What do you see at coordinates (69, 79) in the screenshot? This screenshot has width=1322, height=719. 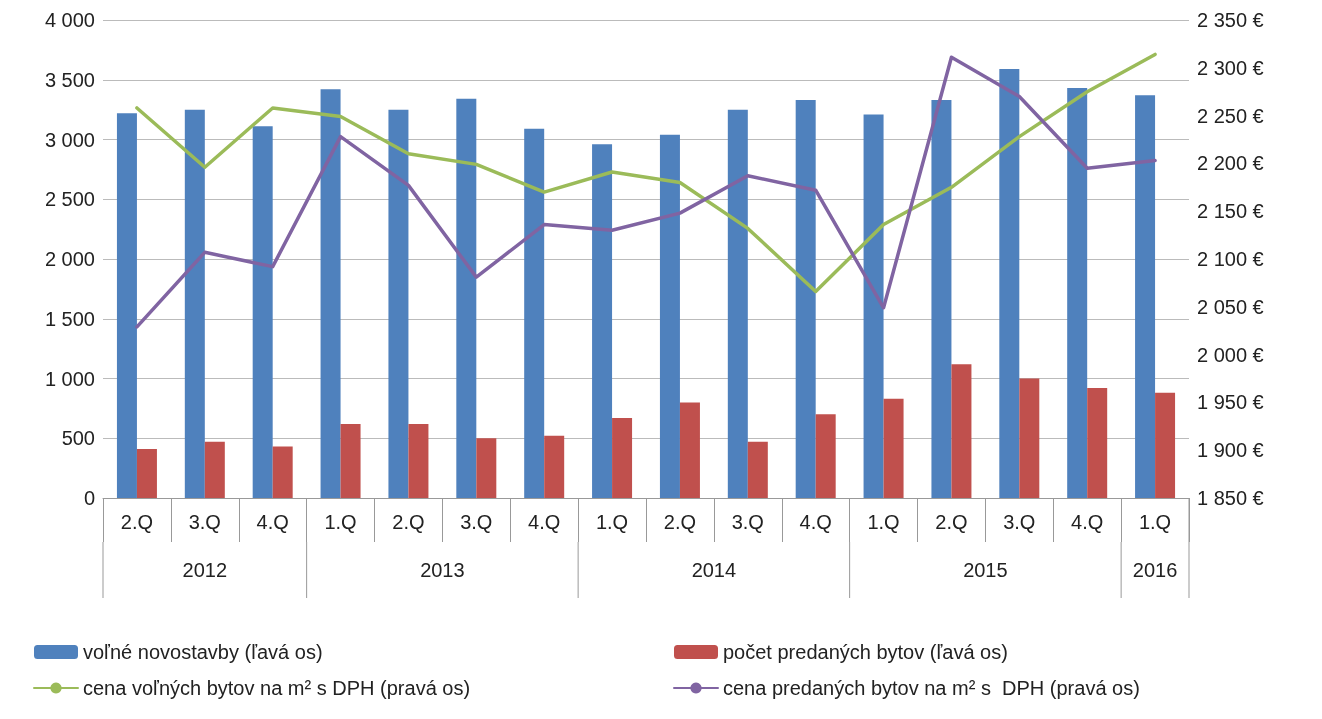 I see `y-tick-label: 3 500` at bounding box center [69, 79].